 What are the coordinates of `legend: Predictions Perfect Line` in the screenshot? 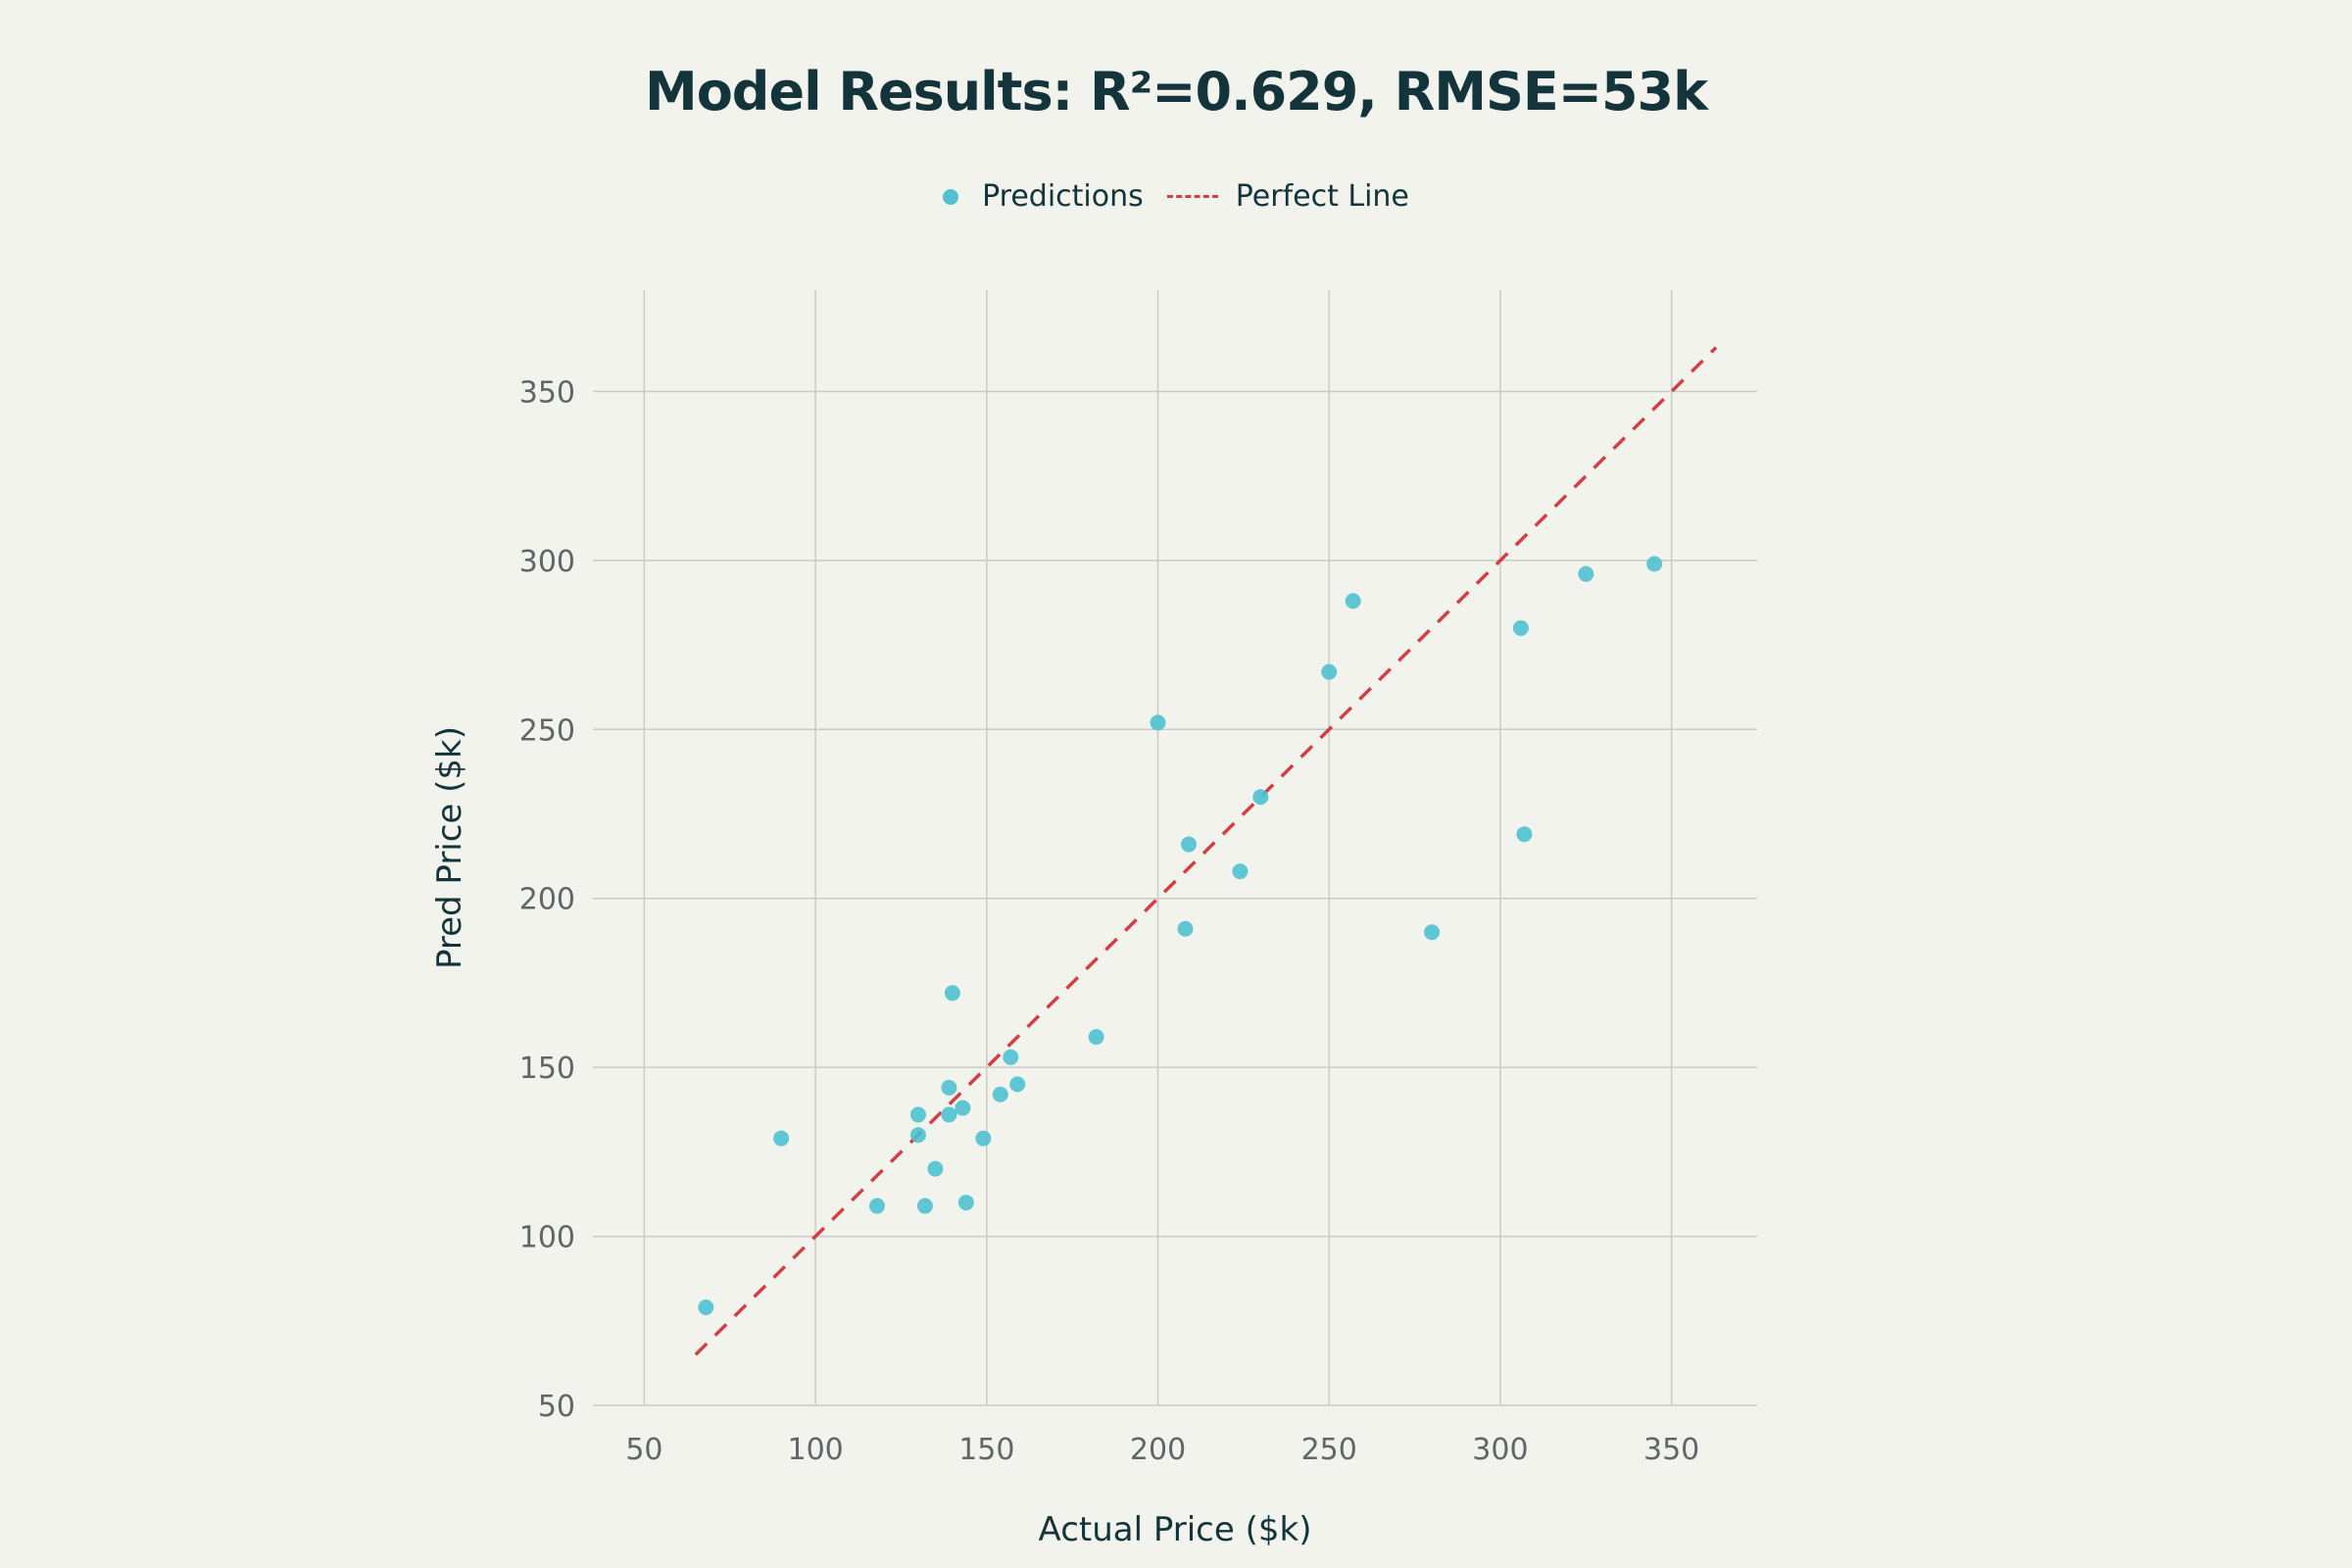 It's located at (1176, 196).